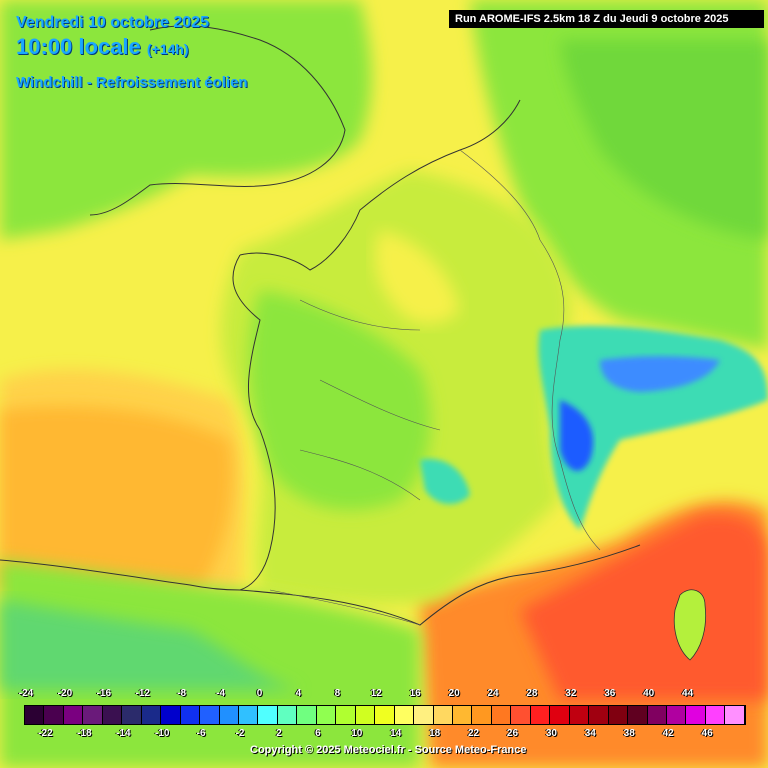 This screenshot has height=768, width=768. What do you see at coordinates (132, 82) in the screenshot?
I see `parameter-title: Windchill - Refroissement éolien` at bounding box center [132, 82].